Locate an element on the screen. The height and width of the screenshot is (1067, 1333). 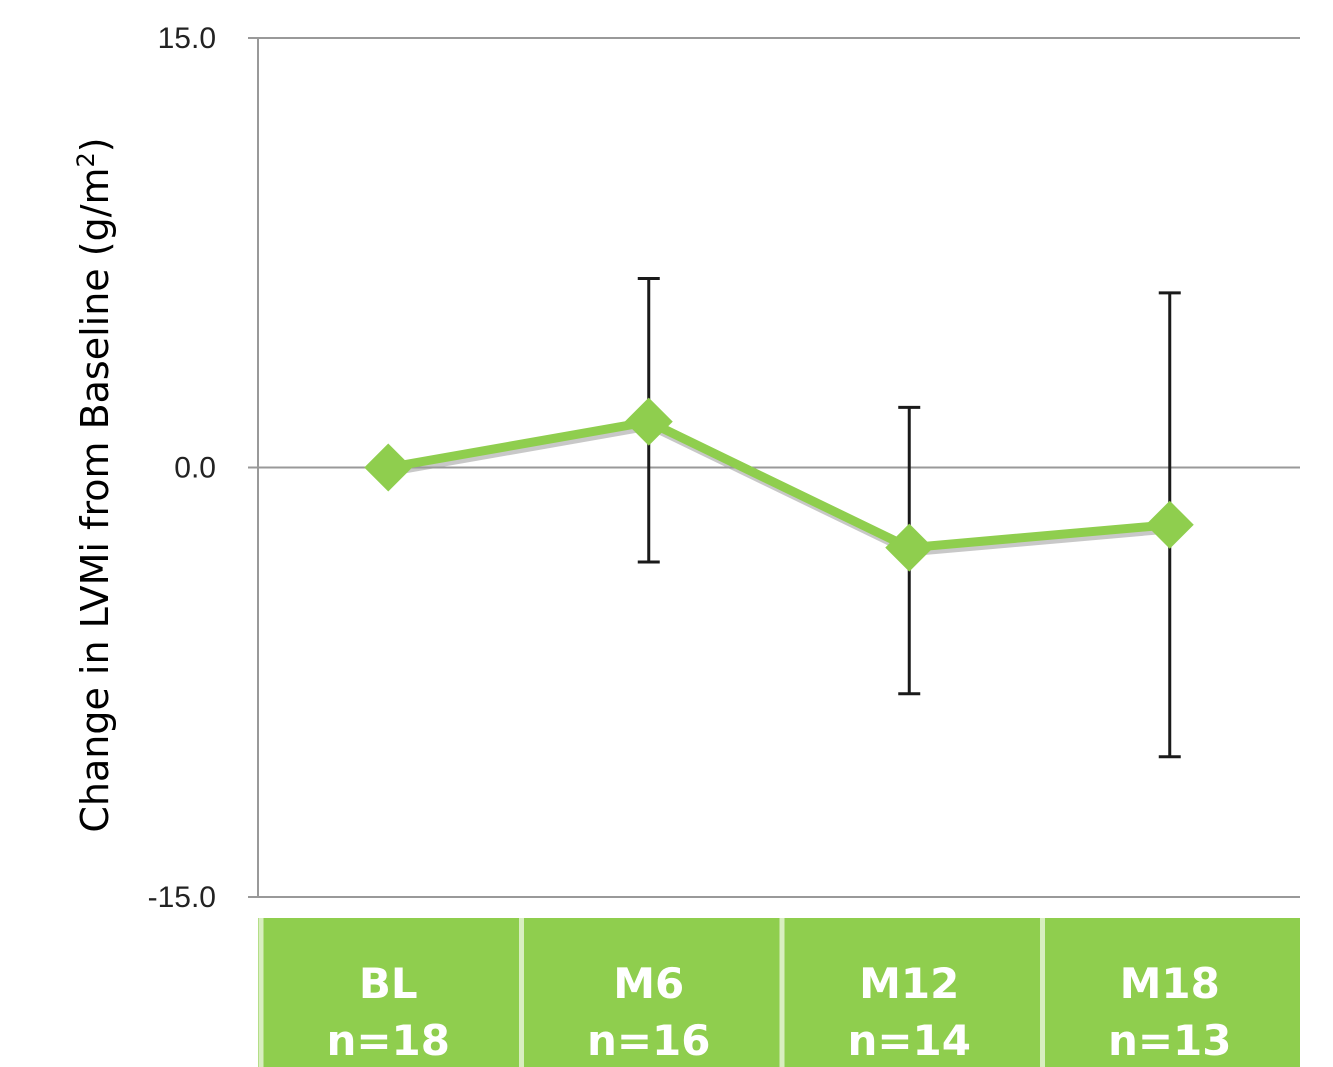
category-label: M18 is located at coordinates (1170, 983).